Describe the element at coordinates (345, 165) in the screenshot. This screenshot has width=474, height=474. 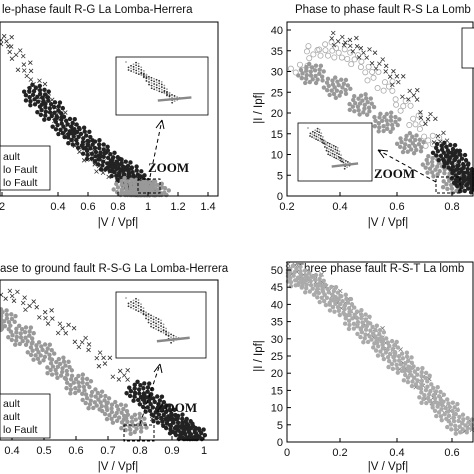
I see `inset-2-band` at that location.